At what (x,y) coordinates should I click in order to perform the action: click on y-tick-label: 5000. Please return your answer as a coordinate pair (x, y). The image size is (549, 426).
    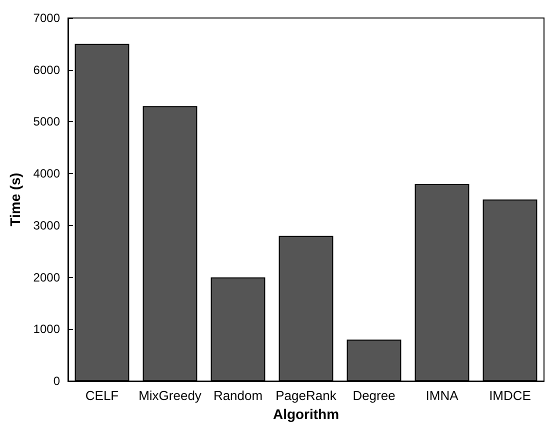
    Looking at the image, I should click on (46, 121).